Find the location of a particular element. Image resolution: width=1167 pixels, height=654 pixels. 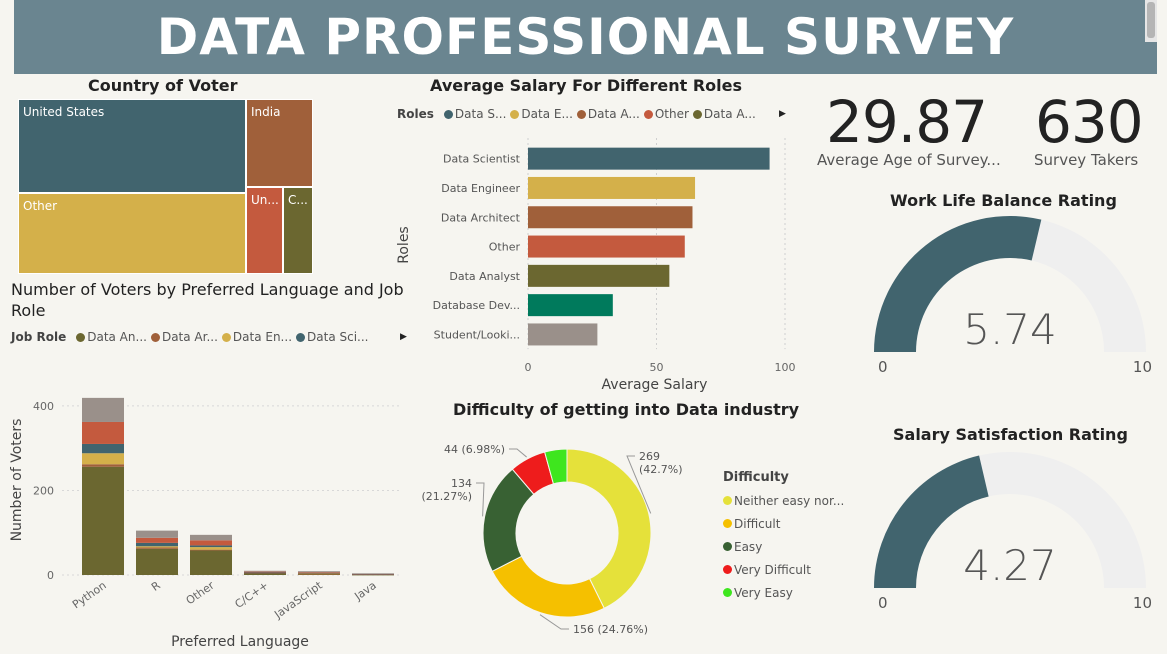

language-y-tick: 400 is located at coordinates (43, 406).